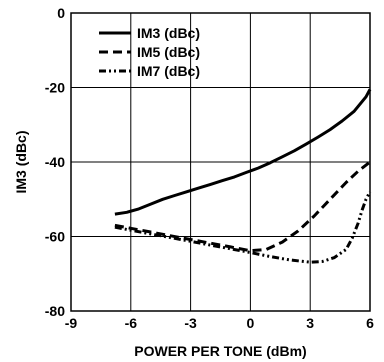  What do you see at coordinates (190, 323) in the screenshot?
I see `x-tick-label: -3` at bounding box center [190, 323].